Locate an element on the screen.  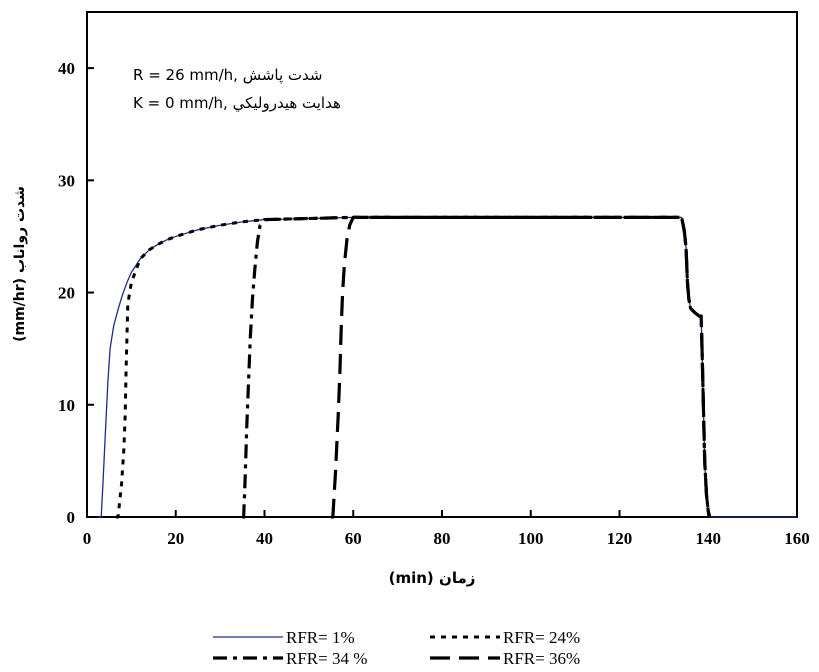
y-tick-label: 0 is located at coordinates (71, 517).